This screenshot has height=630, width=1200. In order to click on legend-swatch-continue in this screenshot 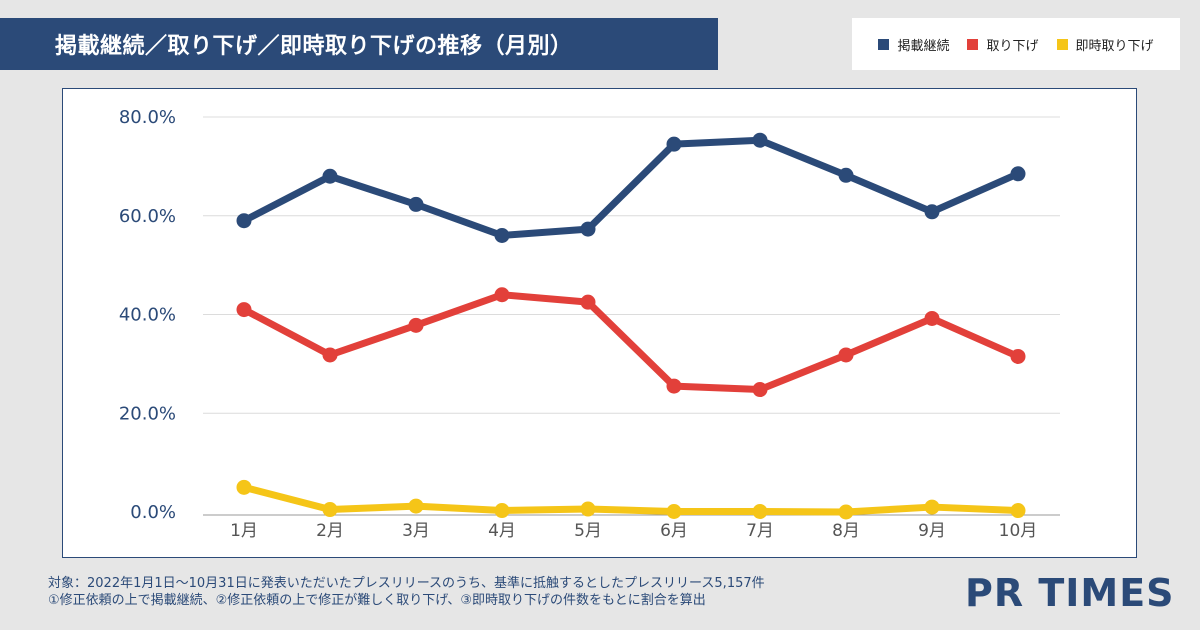, I will do `click(884, 44)`.